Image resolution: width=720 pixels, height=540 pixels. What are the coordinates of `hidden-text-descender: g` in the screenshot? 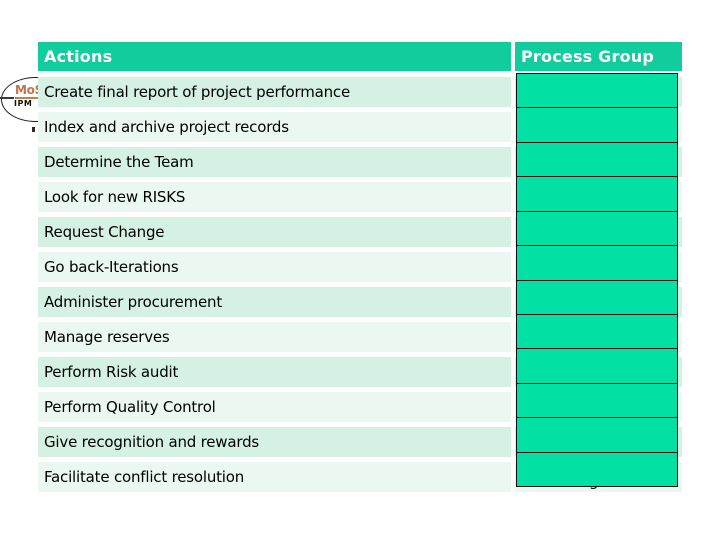 It's located at (594, 488).